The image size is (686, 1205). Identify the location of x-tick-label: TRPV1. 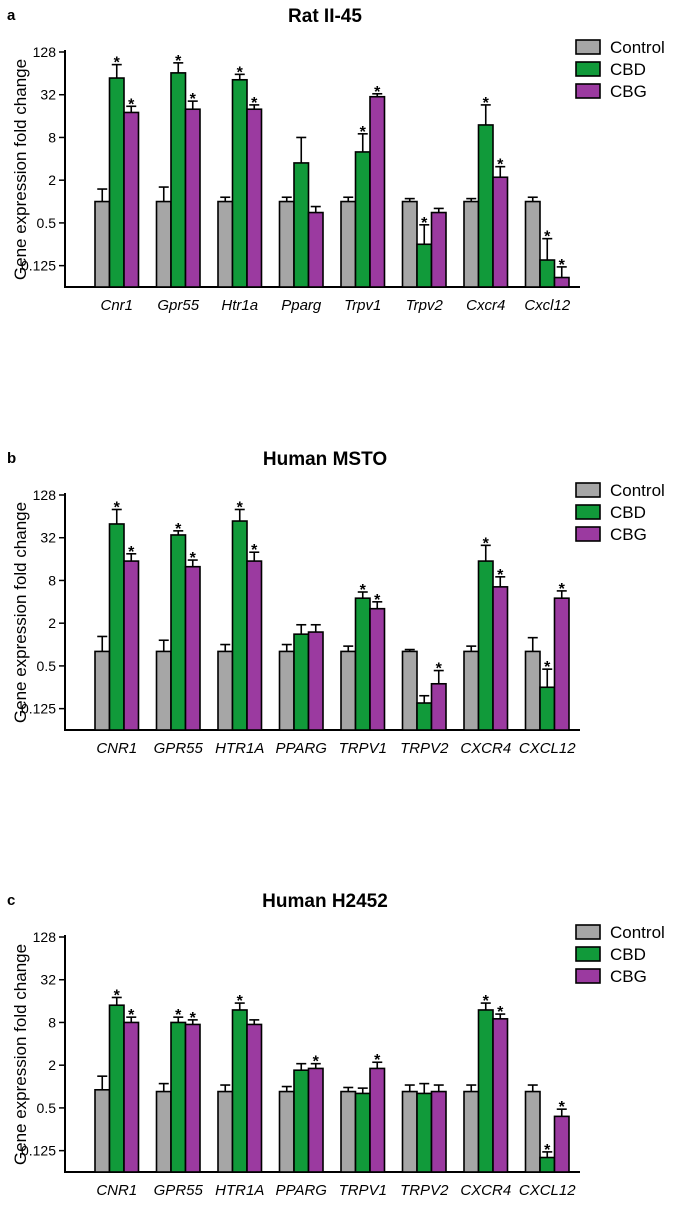
(363, 1190).